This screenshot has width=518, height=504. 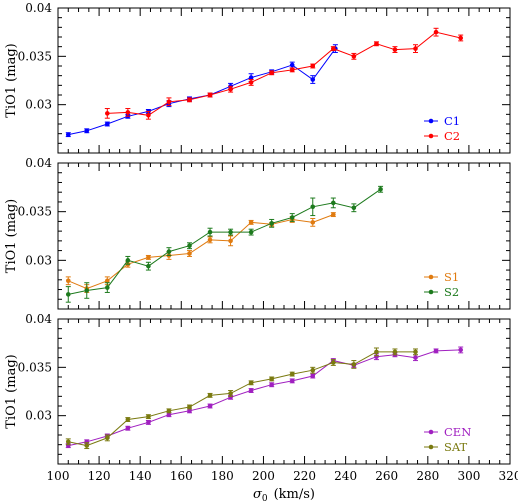 What do you see at coordinates (201, 91) in the screenshot?
I see `series-c1` at bounding box center [201, 91].